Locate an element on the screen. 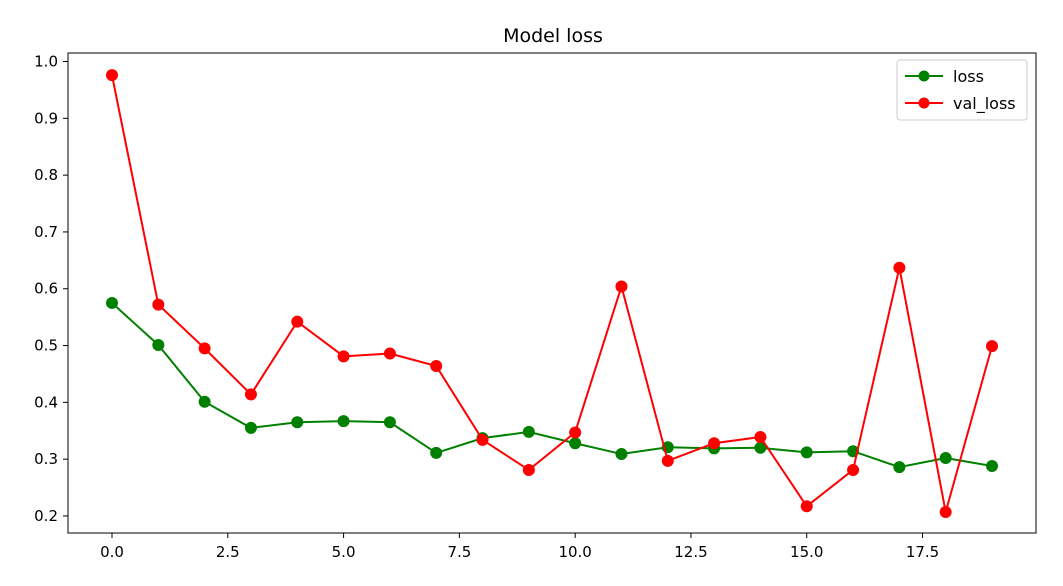 This screenshot has height=586, width=1063. x-tick-label: 7.5 is located at coordinates (459, 552).